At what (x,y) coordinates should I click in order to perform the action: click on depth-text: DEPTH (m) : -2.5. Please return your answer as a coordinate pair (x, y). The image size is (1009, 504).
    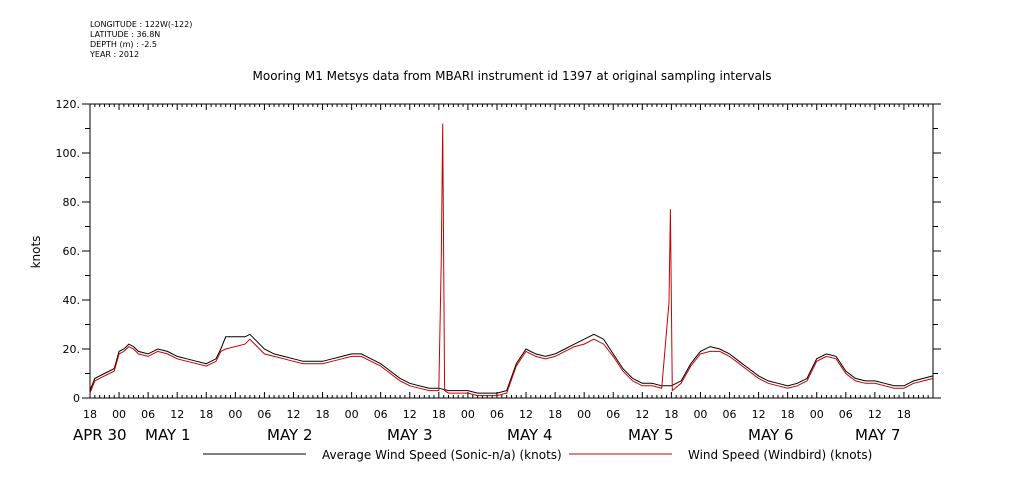
    Looking at the image, I should click on (123, 44).